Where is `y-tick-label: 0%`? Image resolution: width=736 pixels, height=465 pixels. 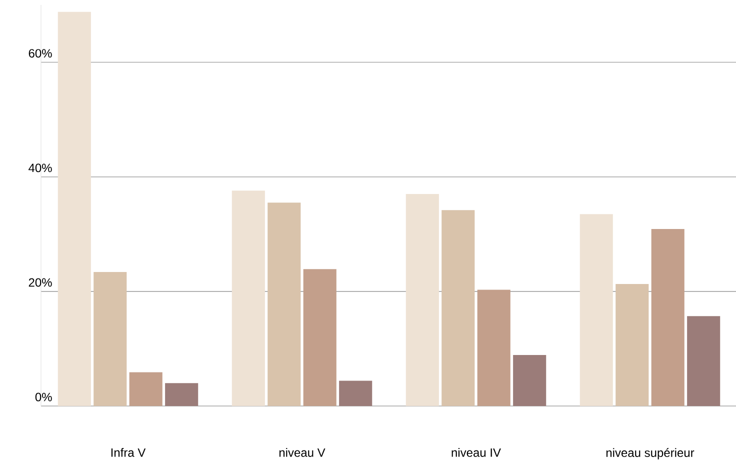
y-tick-label: 0% is located at coordinates (43, 397).